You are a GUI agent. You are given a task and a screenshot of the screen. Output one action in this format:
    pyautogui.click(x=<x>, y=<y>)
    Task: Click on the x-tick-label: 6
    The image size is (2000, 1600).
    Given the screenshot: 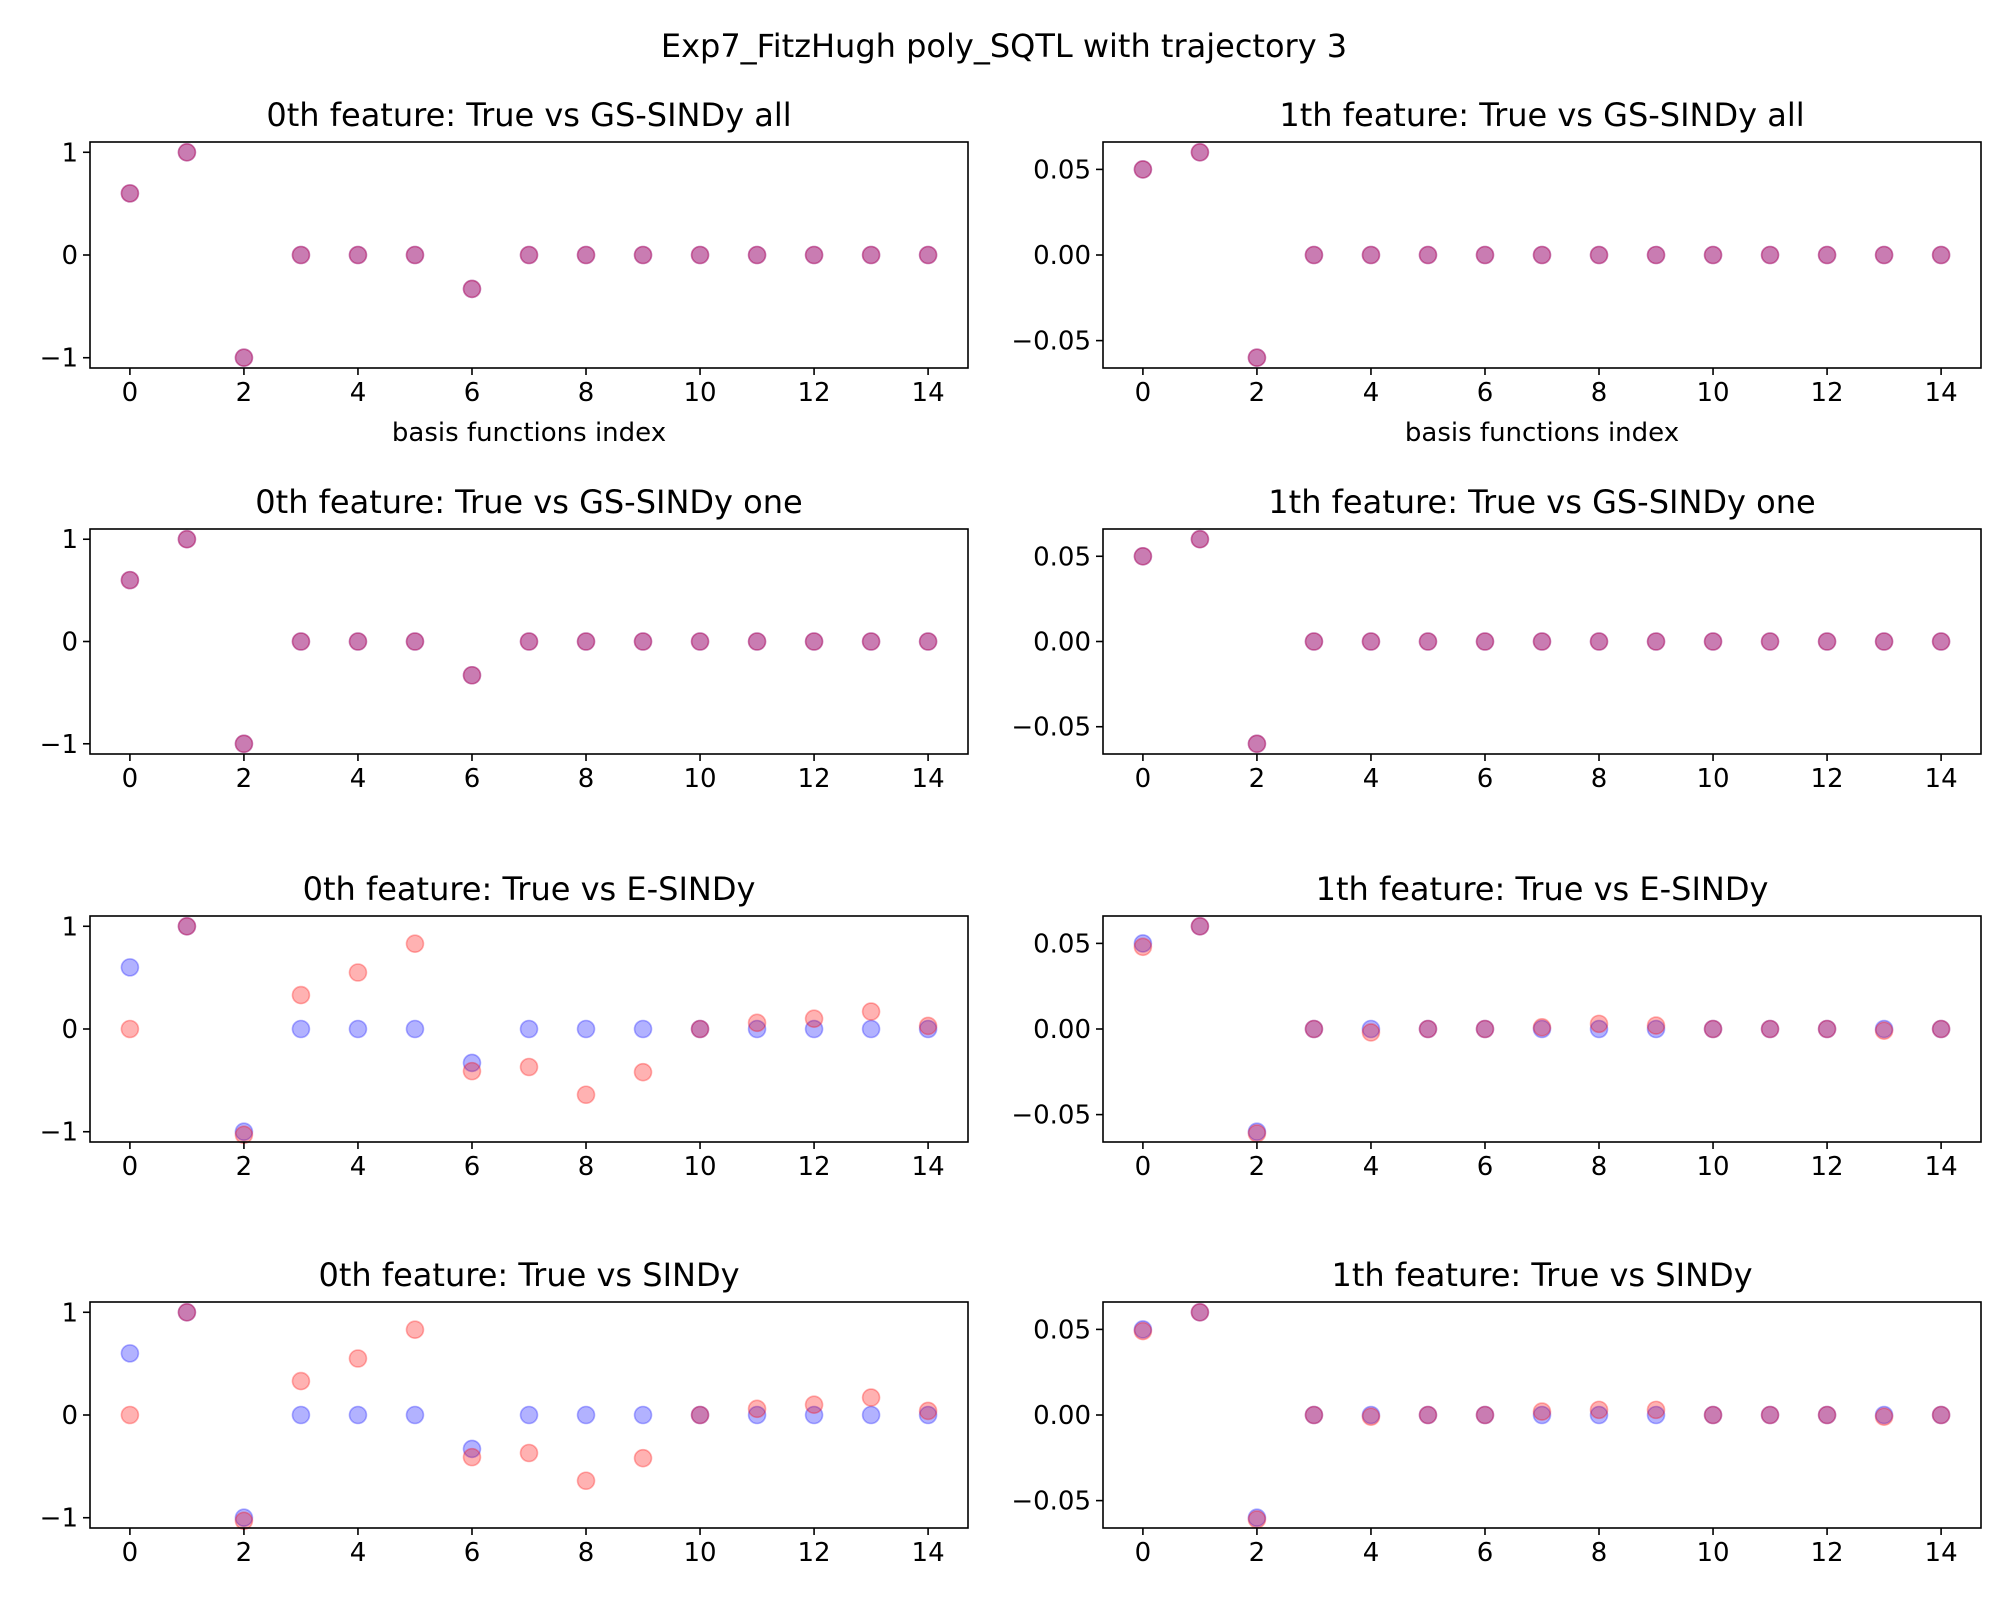 What is the action you would take?
    pyautogui.click(x=472, y=393)
    